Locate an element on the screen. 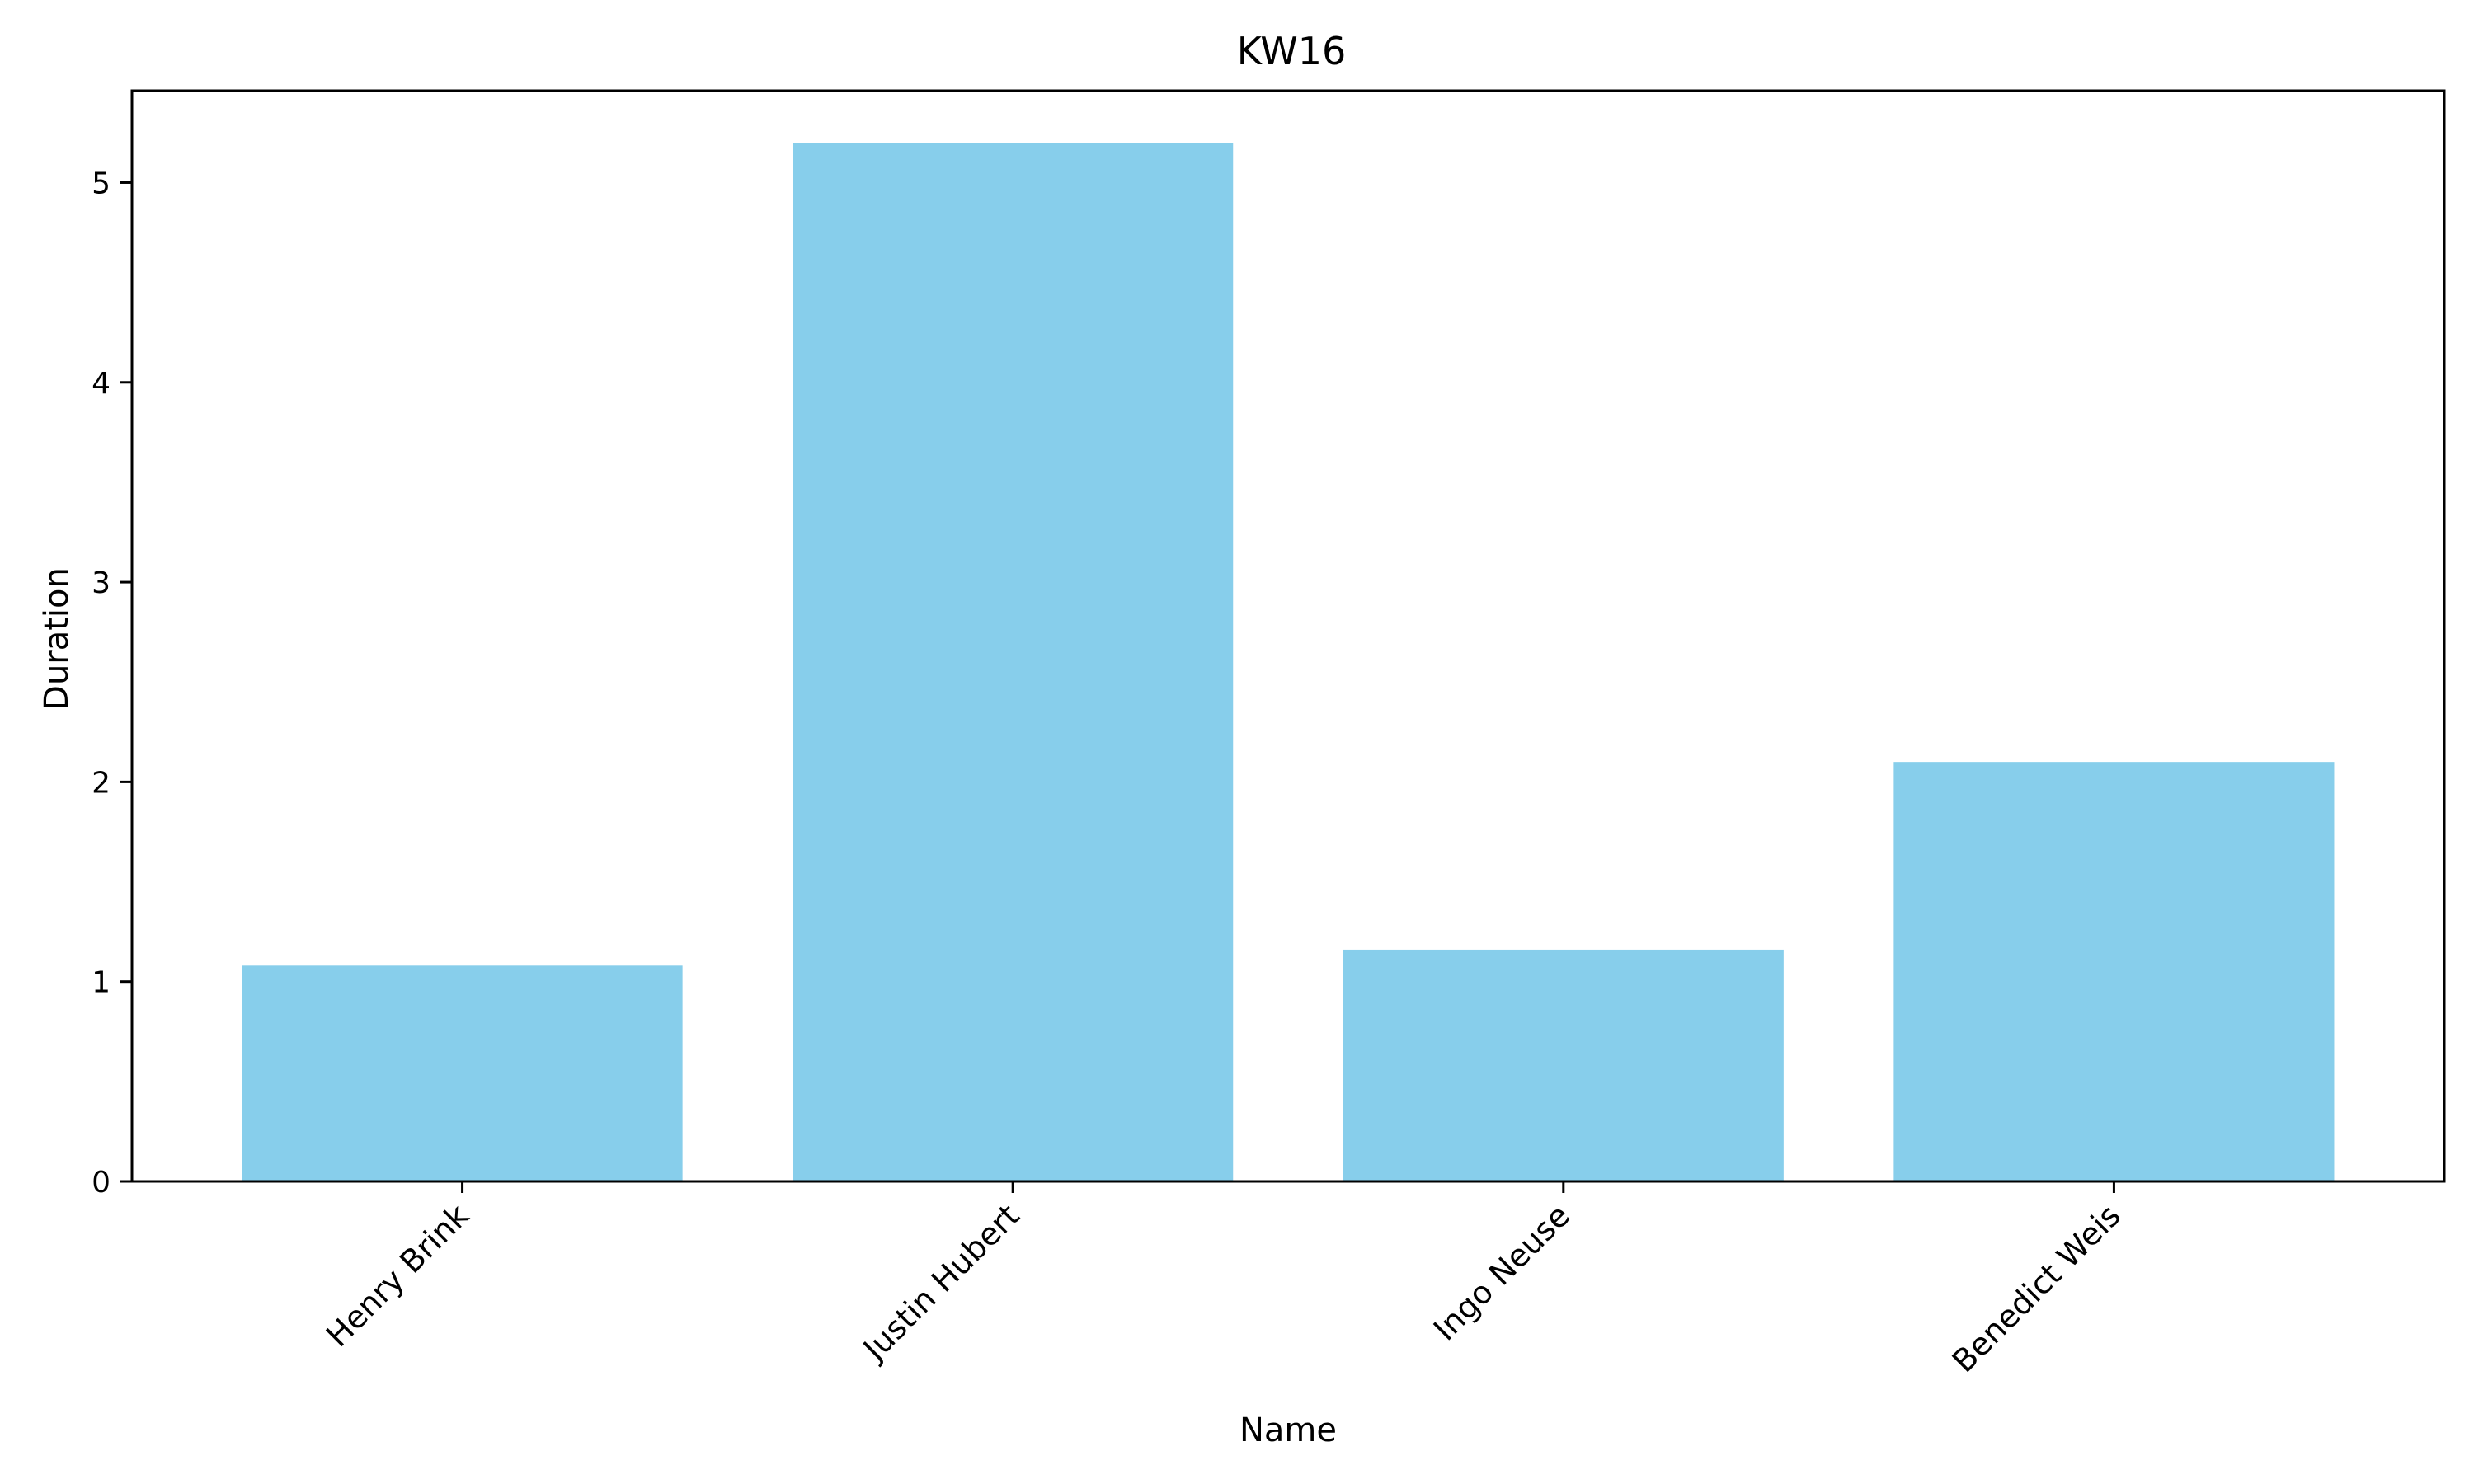 The height and width of the screenshot is (1484, 2474). y-tick-label: 0 is located at coordinates (101, 1183).